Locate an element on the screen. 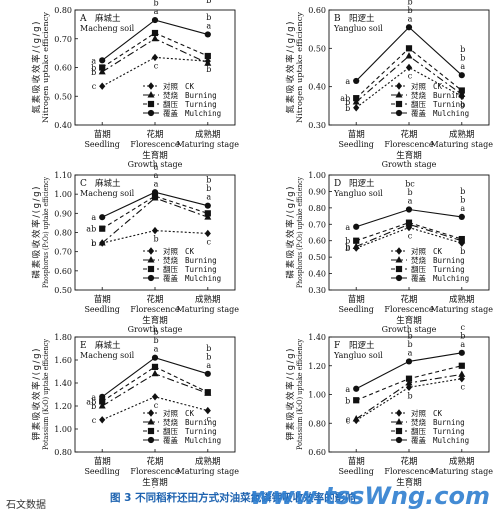  site-name-cn: 阳逻土 is located at coordinates (362, 18).